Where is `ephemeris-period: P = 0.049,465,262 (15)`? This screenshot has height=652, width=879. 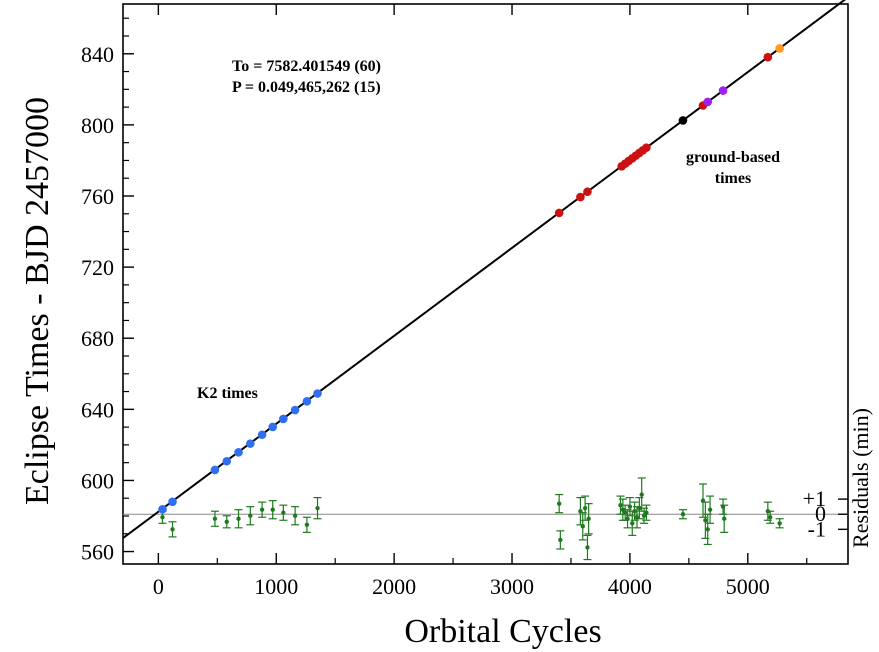
ephemeris-period: P = 0.049,465,262 (15) is located at coordinates (306, 87).